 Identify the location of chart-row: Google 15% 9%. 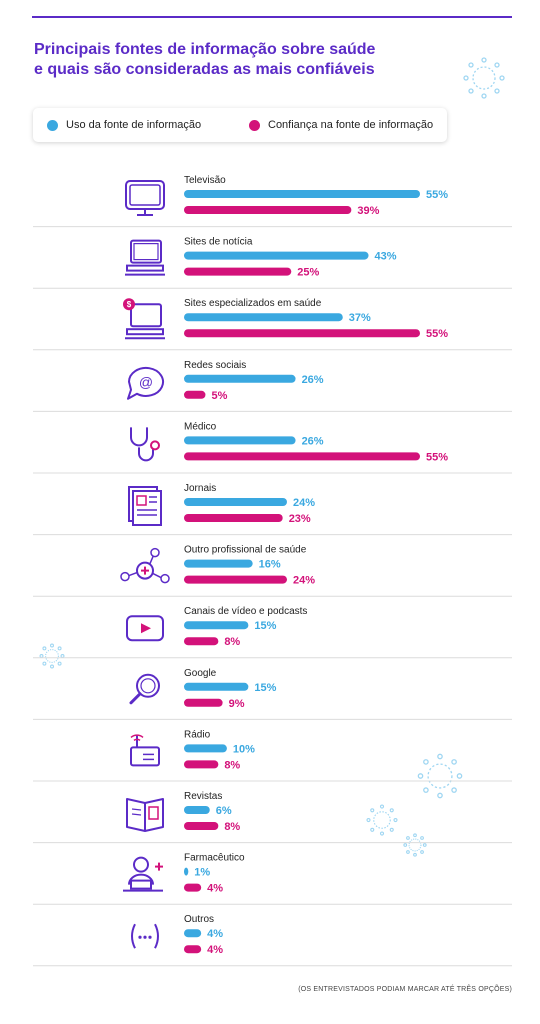
(272, 683).